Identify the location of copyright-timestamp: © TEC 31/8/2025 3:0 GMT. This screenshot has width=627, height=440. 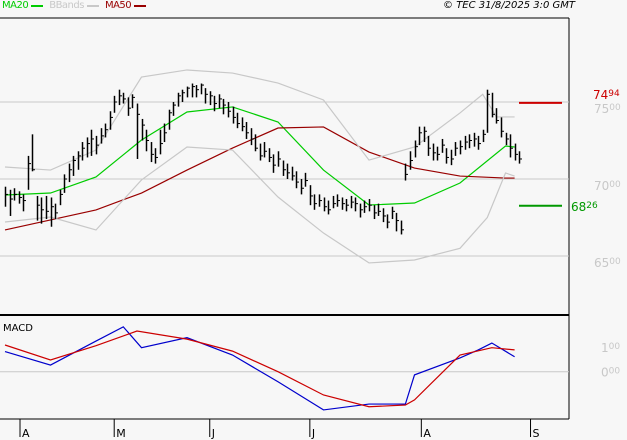
(509, 5).